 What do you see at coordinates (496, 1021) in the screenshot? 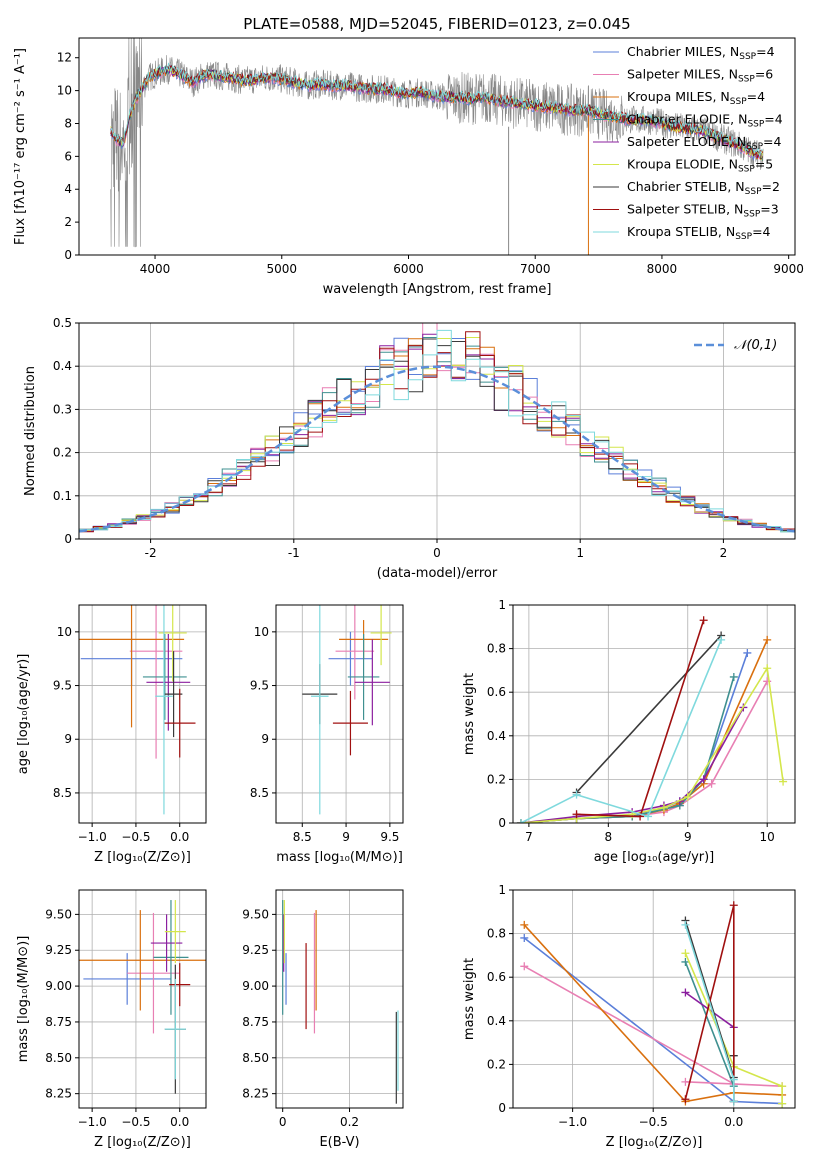
I see `y-tick-label: 0.4` at bounding box center [496, 1021].